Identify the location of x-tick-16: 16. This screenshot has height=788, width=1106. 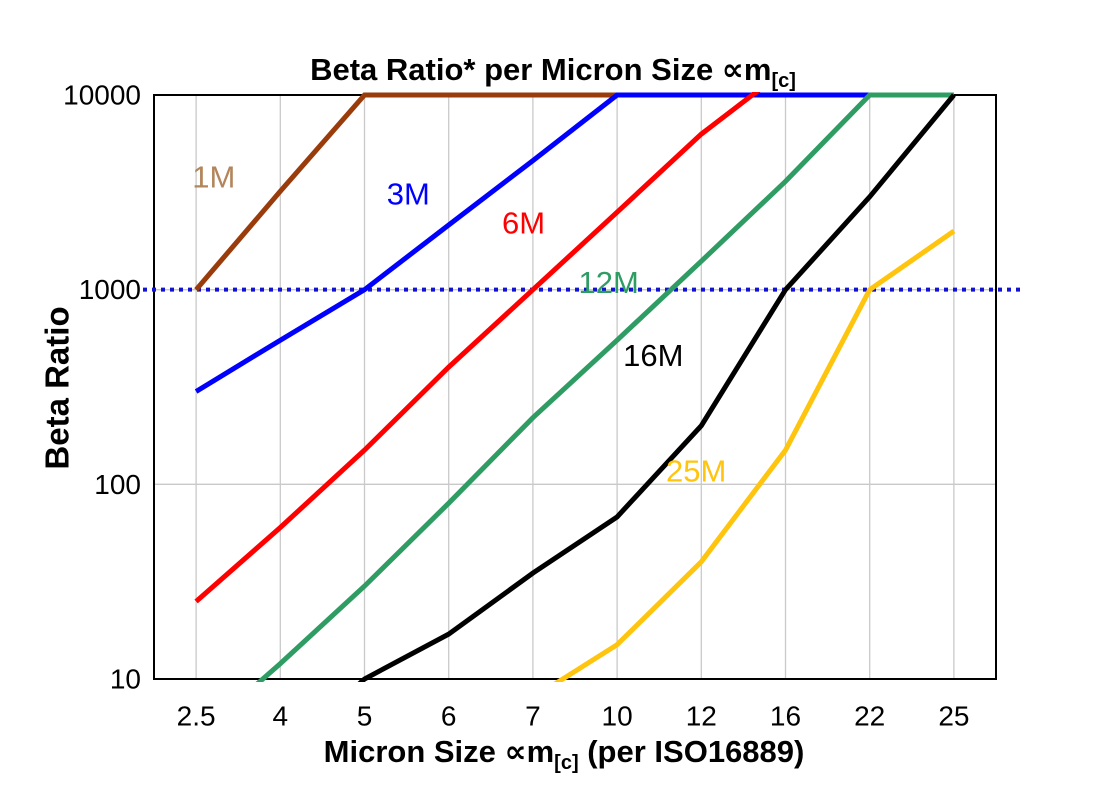
(785, 716).